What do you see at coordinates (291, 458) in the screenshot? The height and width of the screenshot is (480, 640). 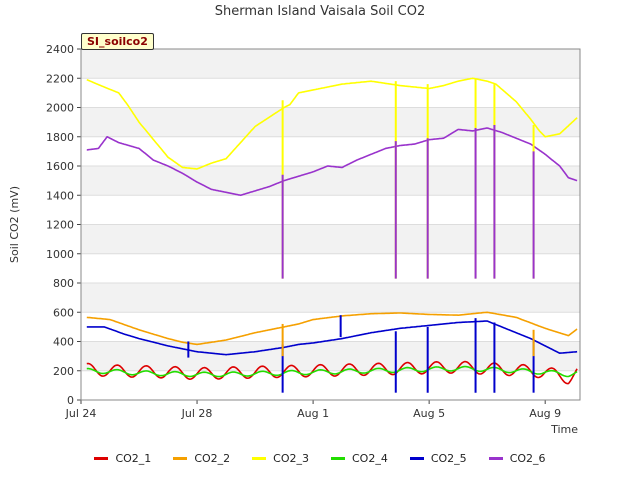 I see `legend-label: CO2_3` at bounding box center [291, 458].